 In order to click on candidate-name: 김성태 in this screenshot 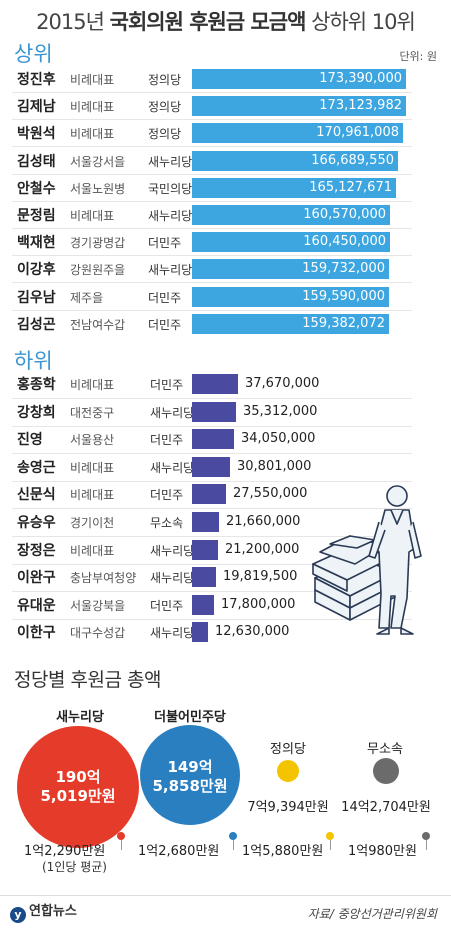, I will do `click(36, 162)`.